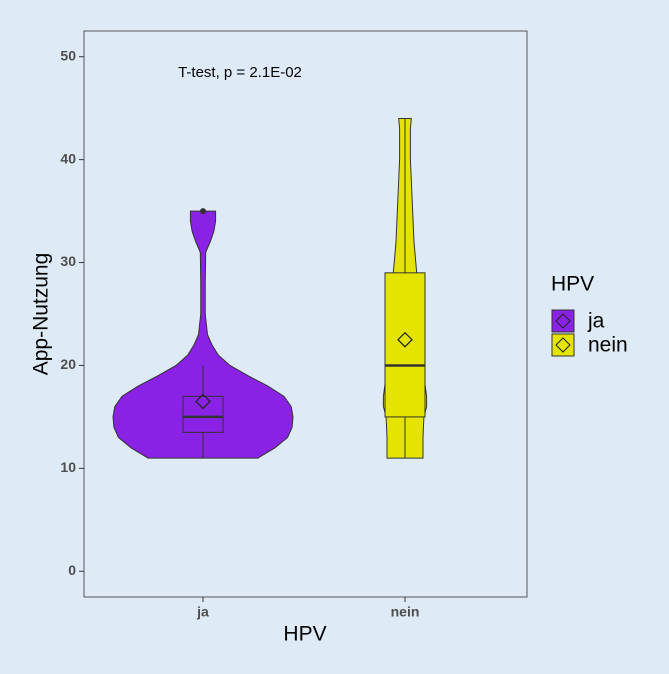 The image size is (669, 674). What do you see at coordinates (572, 284) in the screenshot?
I see `legend-title: HPV` at bounding box center [572, 284].